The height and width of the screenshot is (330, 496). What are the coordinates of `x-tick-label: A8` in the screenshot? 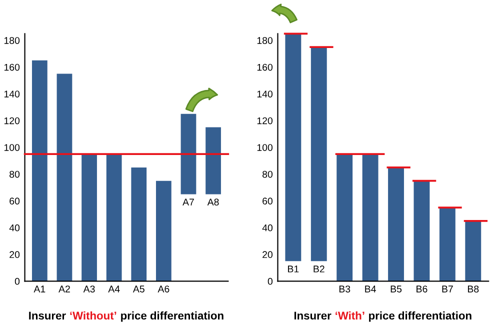 It's located at (213, 202).